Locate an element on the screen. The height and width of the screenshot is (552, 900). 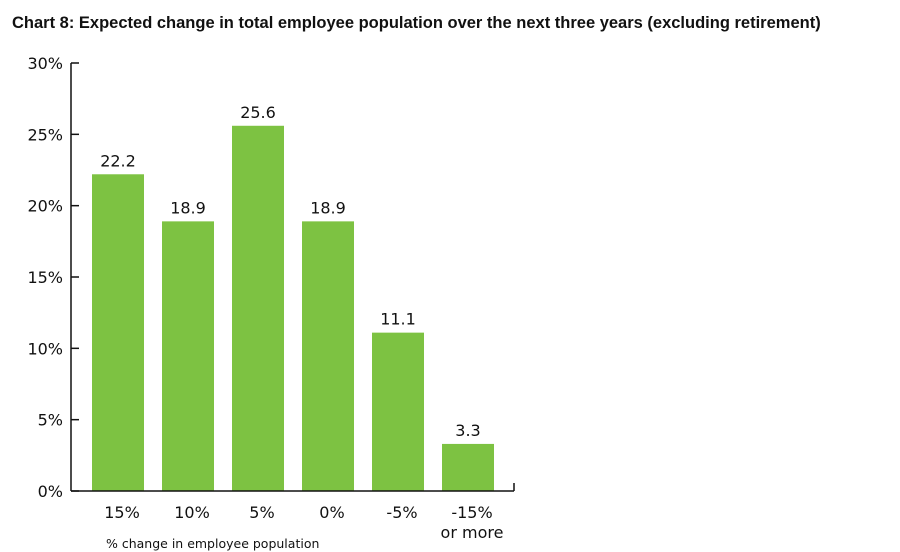
x-axis-tick-labels: 15% 10% 5% 0% -5% -15%or more is located at coordinates (303, 522).